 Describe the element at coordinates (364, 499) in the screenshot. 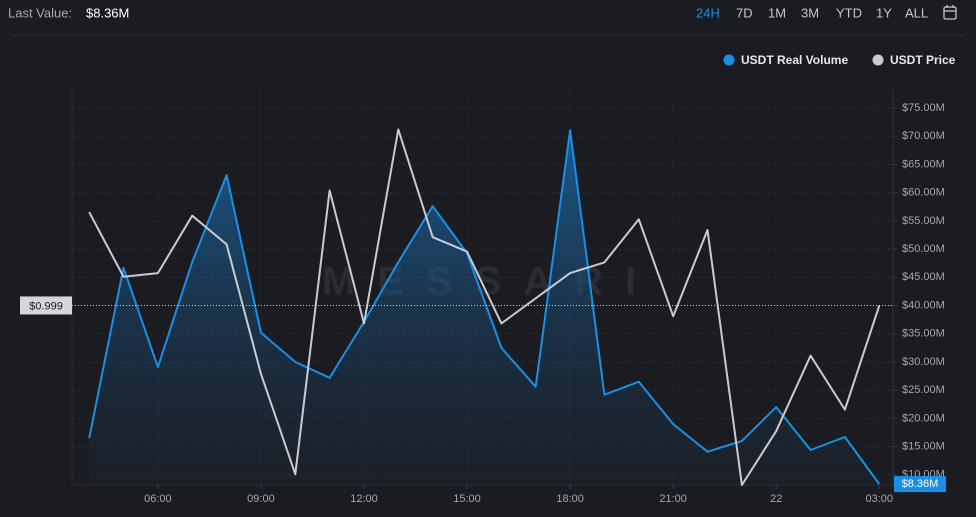

I see `x-tick-label: 12:00` at that location.